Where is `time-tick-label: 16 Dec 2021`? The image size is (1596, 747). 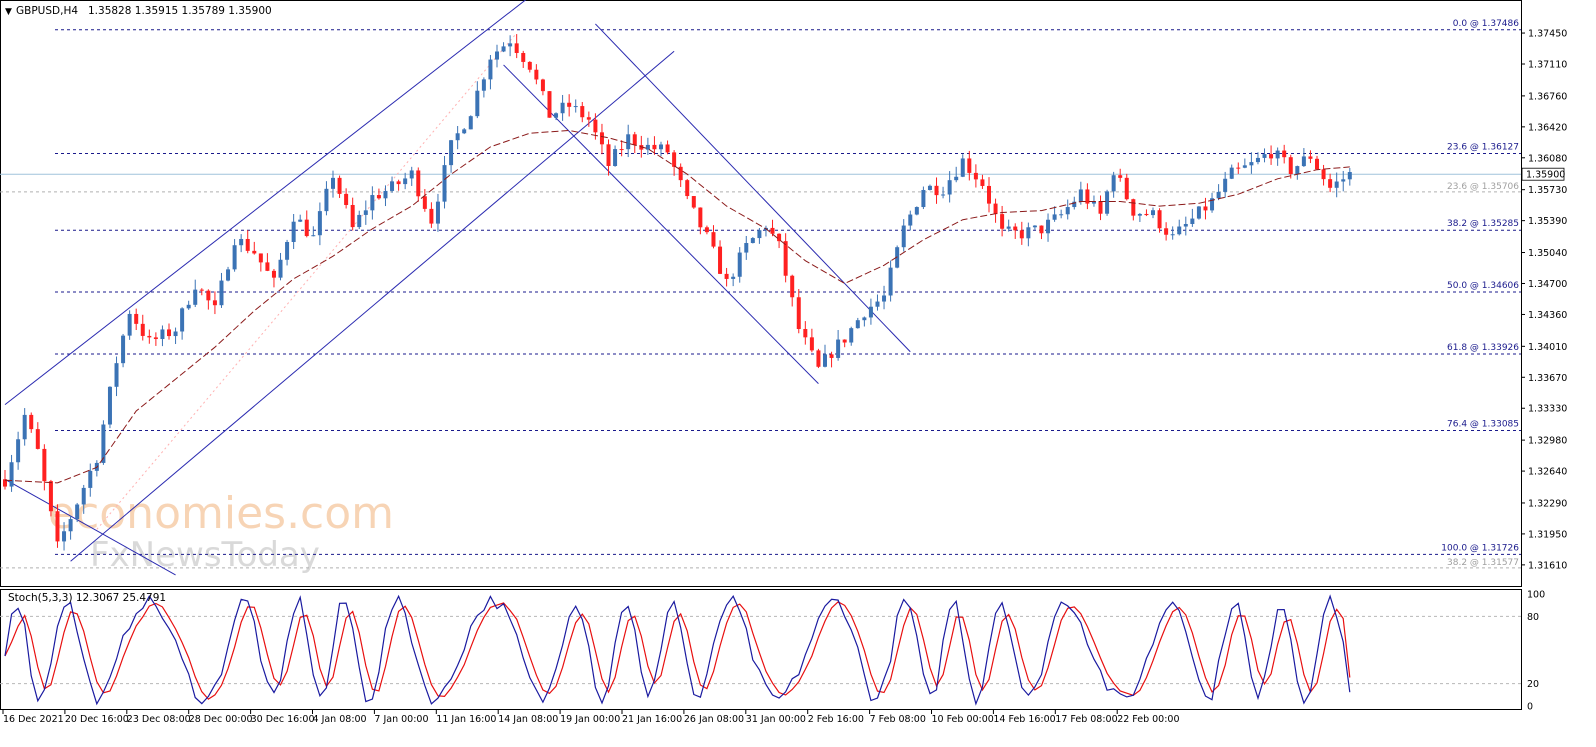 time-tick-label: 16 Dec 2021 is located at coordinates (33, 719).